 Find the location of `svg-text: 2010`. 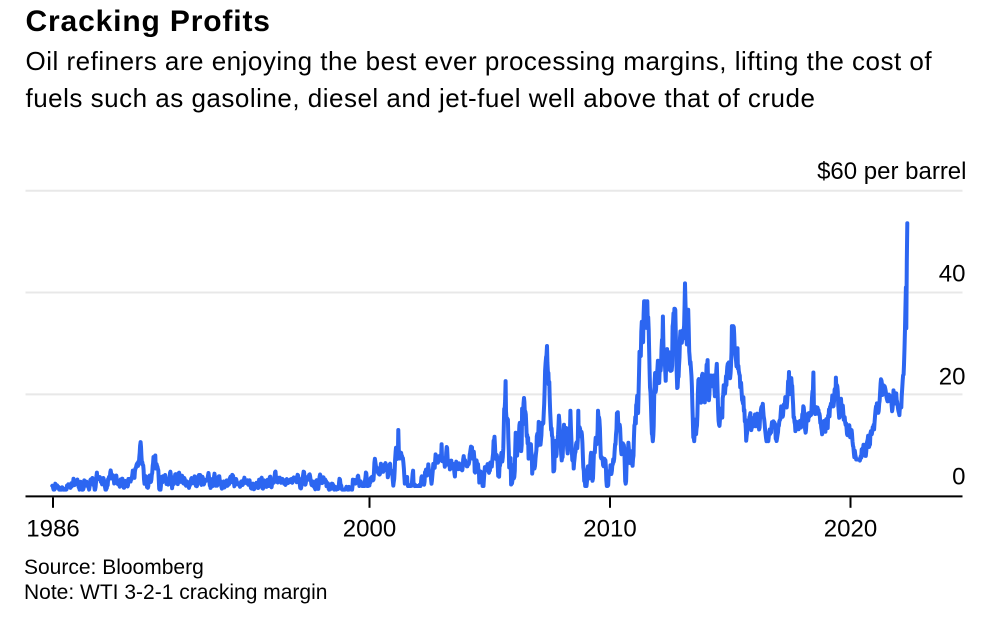

svg-text: 2010 is located at coordinates (609, 528).